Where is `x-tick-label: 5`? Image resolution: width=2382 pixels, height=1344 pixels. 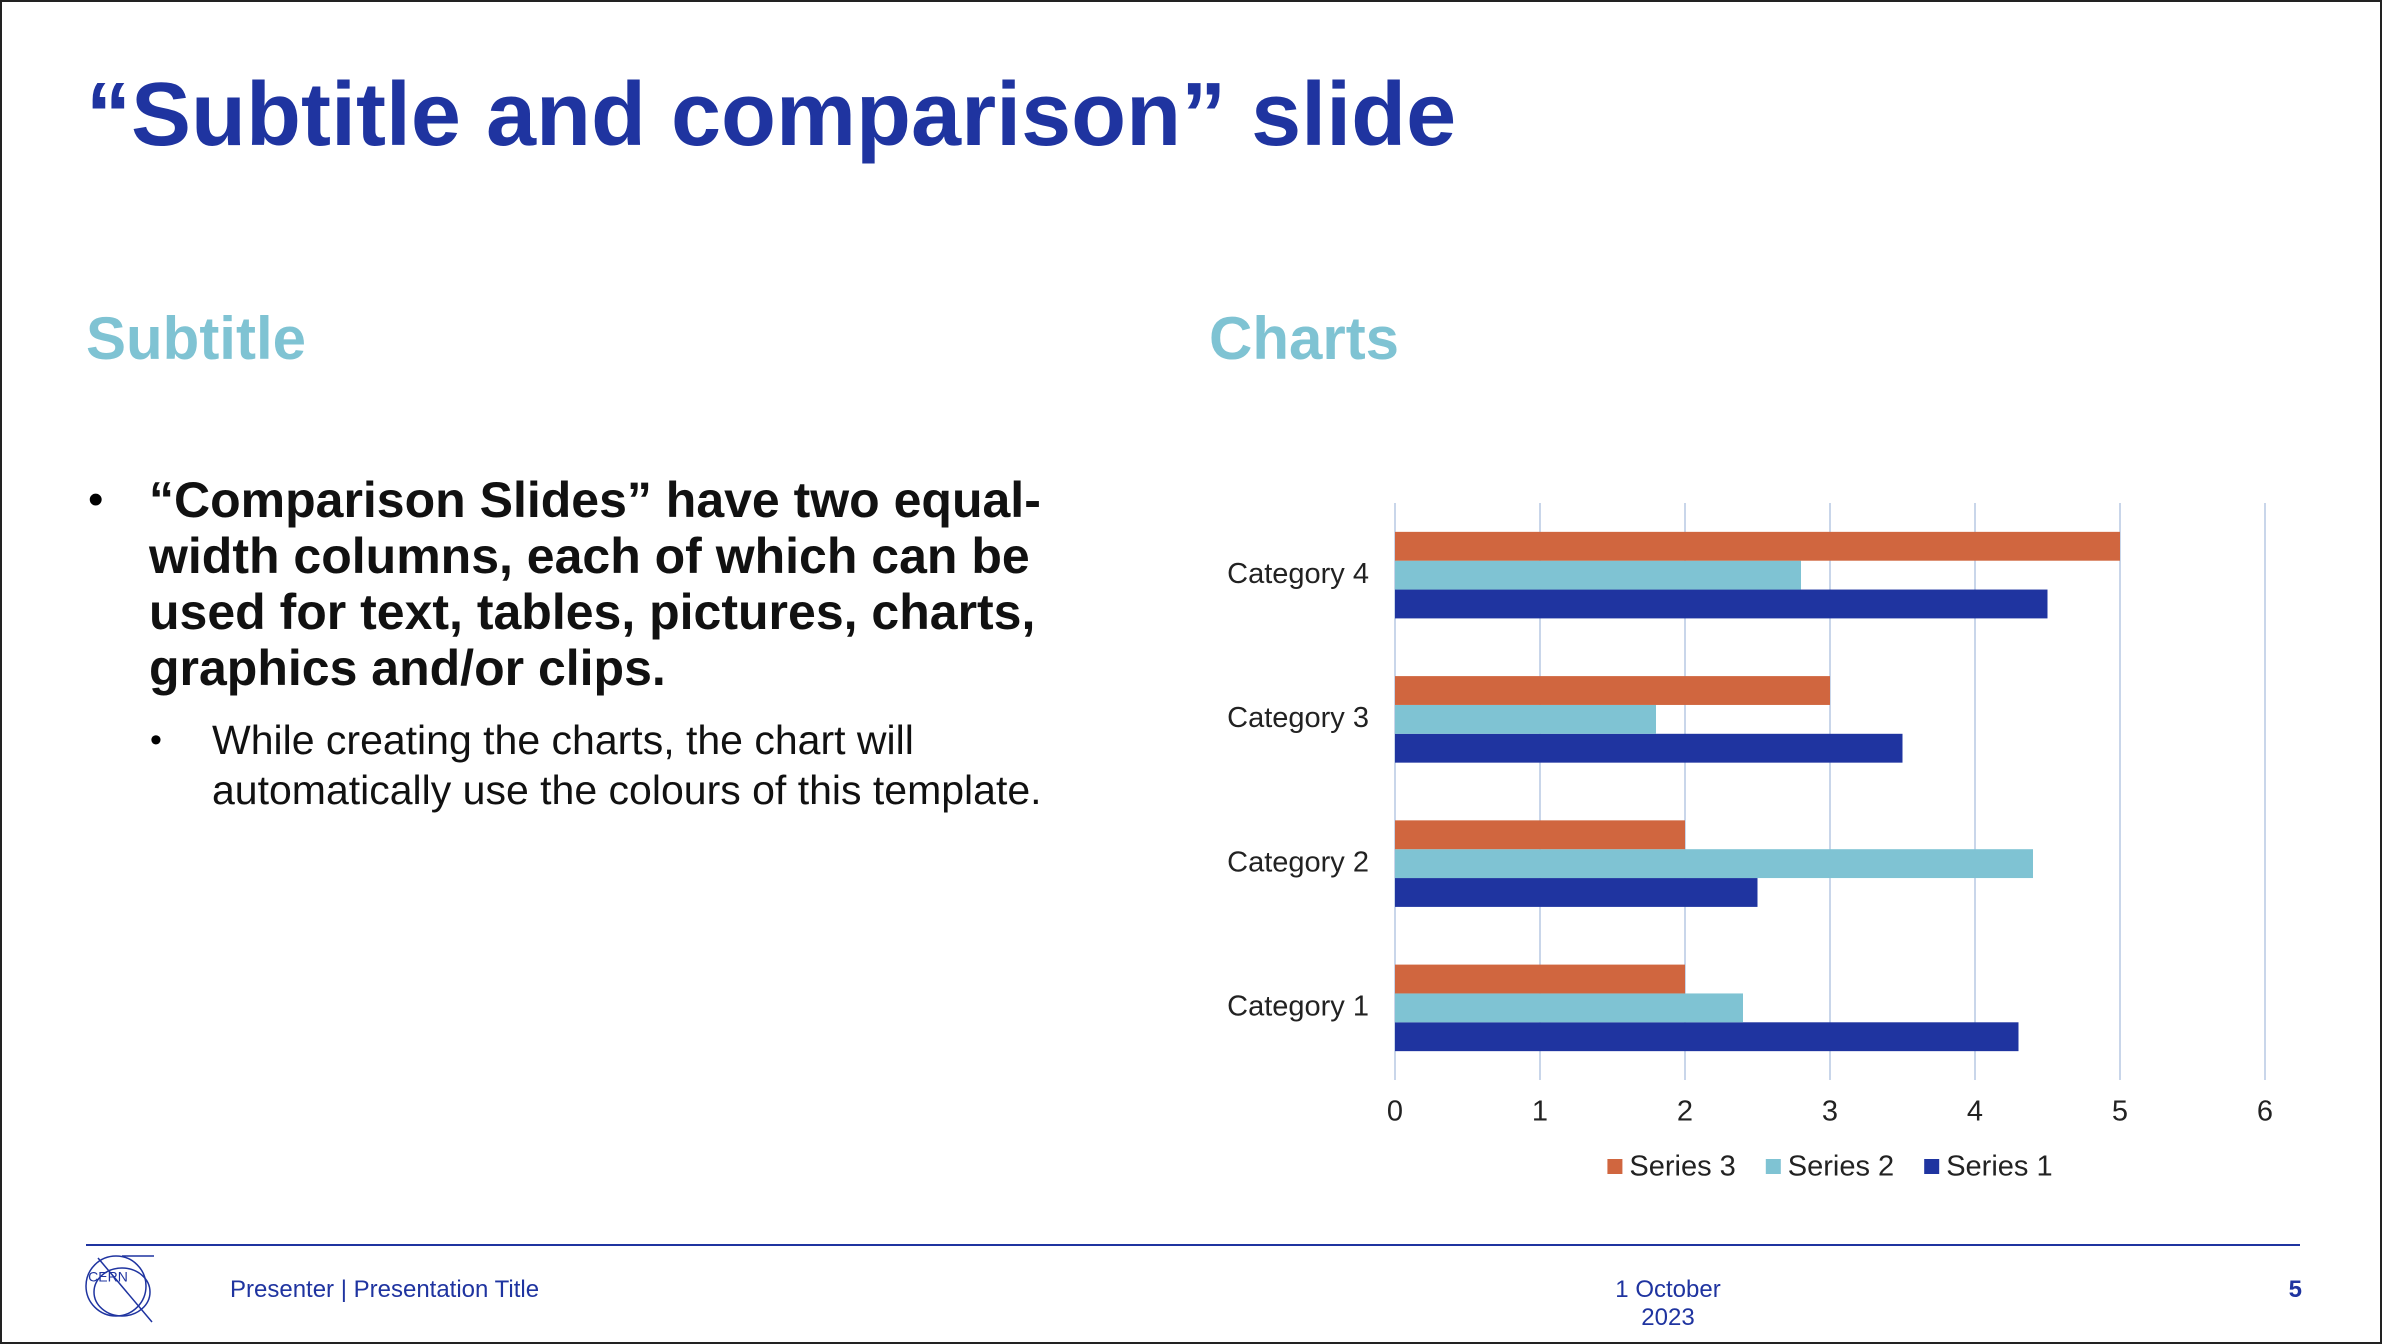 x-tick-label: 5 is located at coordinates (2120, 1112).